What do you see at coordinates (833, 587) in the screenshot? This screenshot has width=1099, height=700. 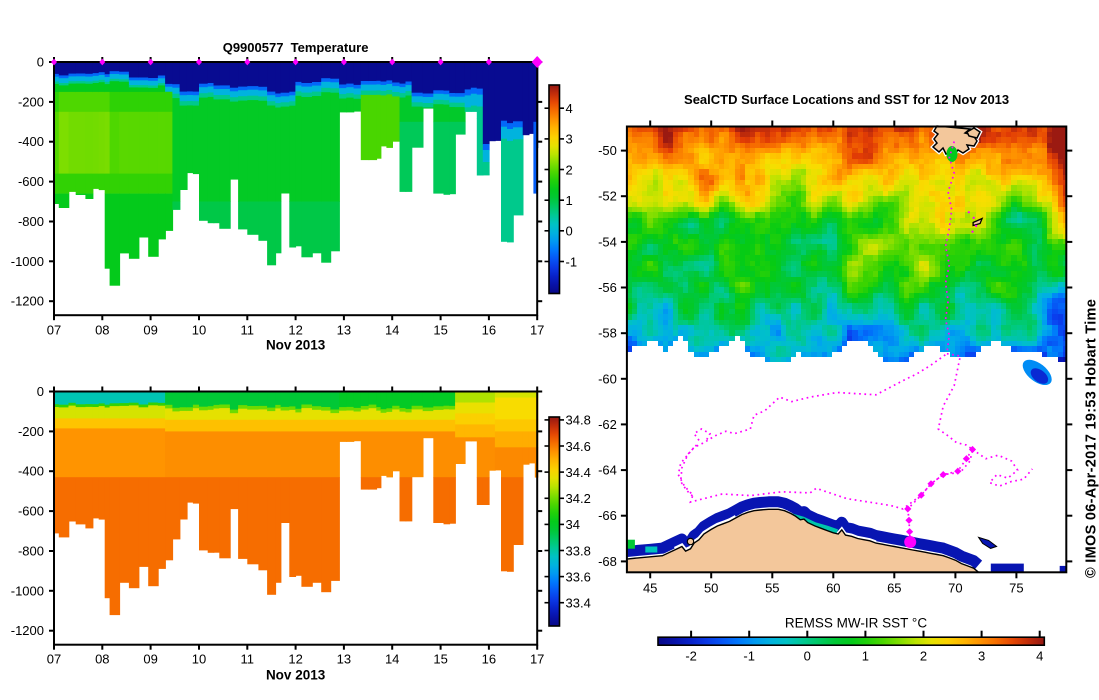 I see `svg-text: 60` at bounding box center [833, 587].